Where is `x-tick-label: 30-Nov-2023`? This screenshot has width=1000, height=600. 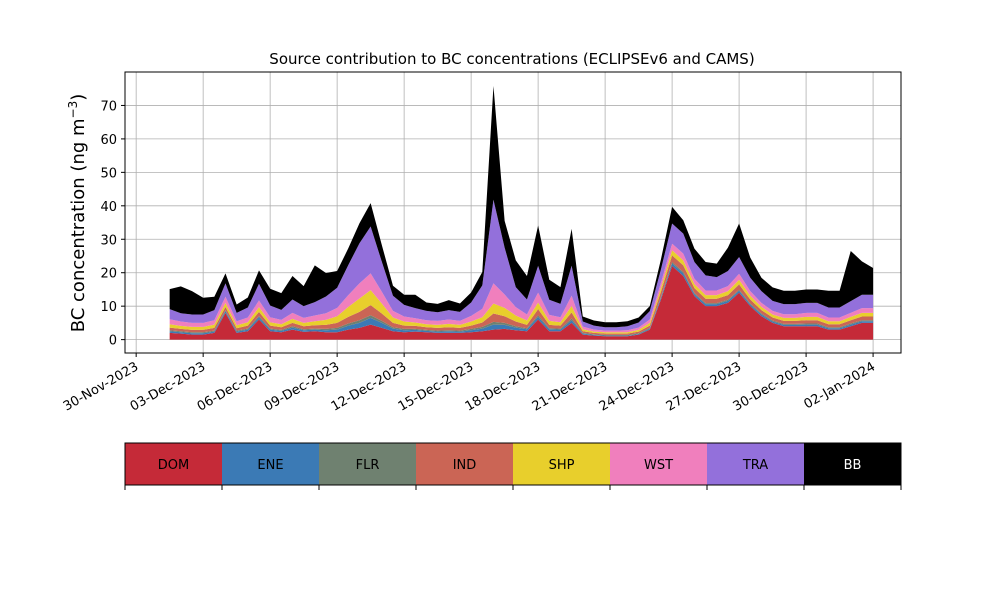 x-tick-label: 30-Nov-2023 is located at coordinates (101, 386).